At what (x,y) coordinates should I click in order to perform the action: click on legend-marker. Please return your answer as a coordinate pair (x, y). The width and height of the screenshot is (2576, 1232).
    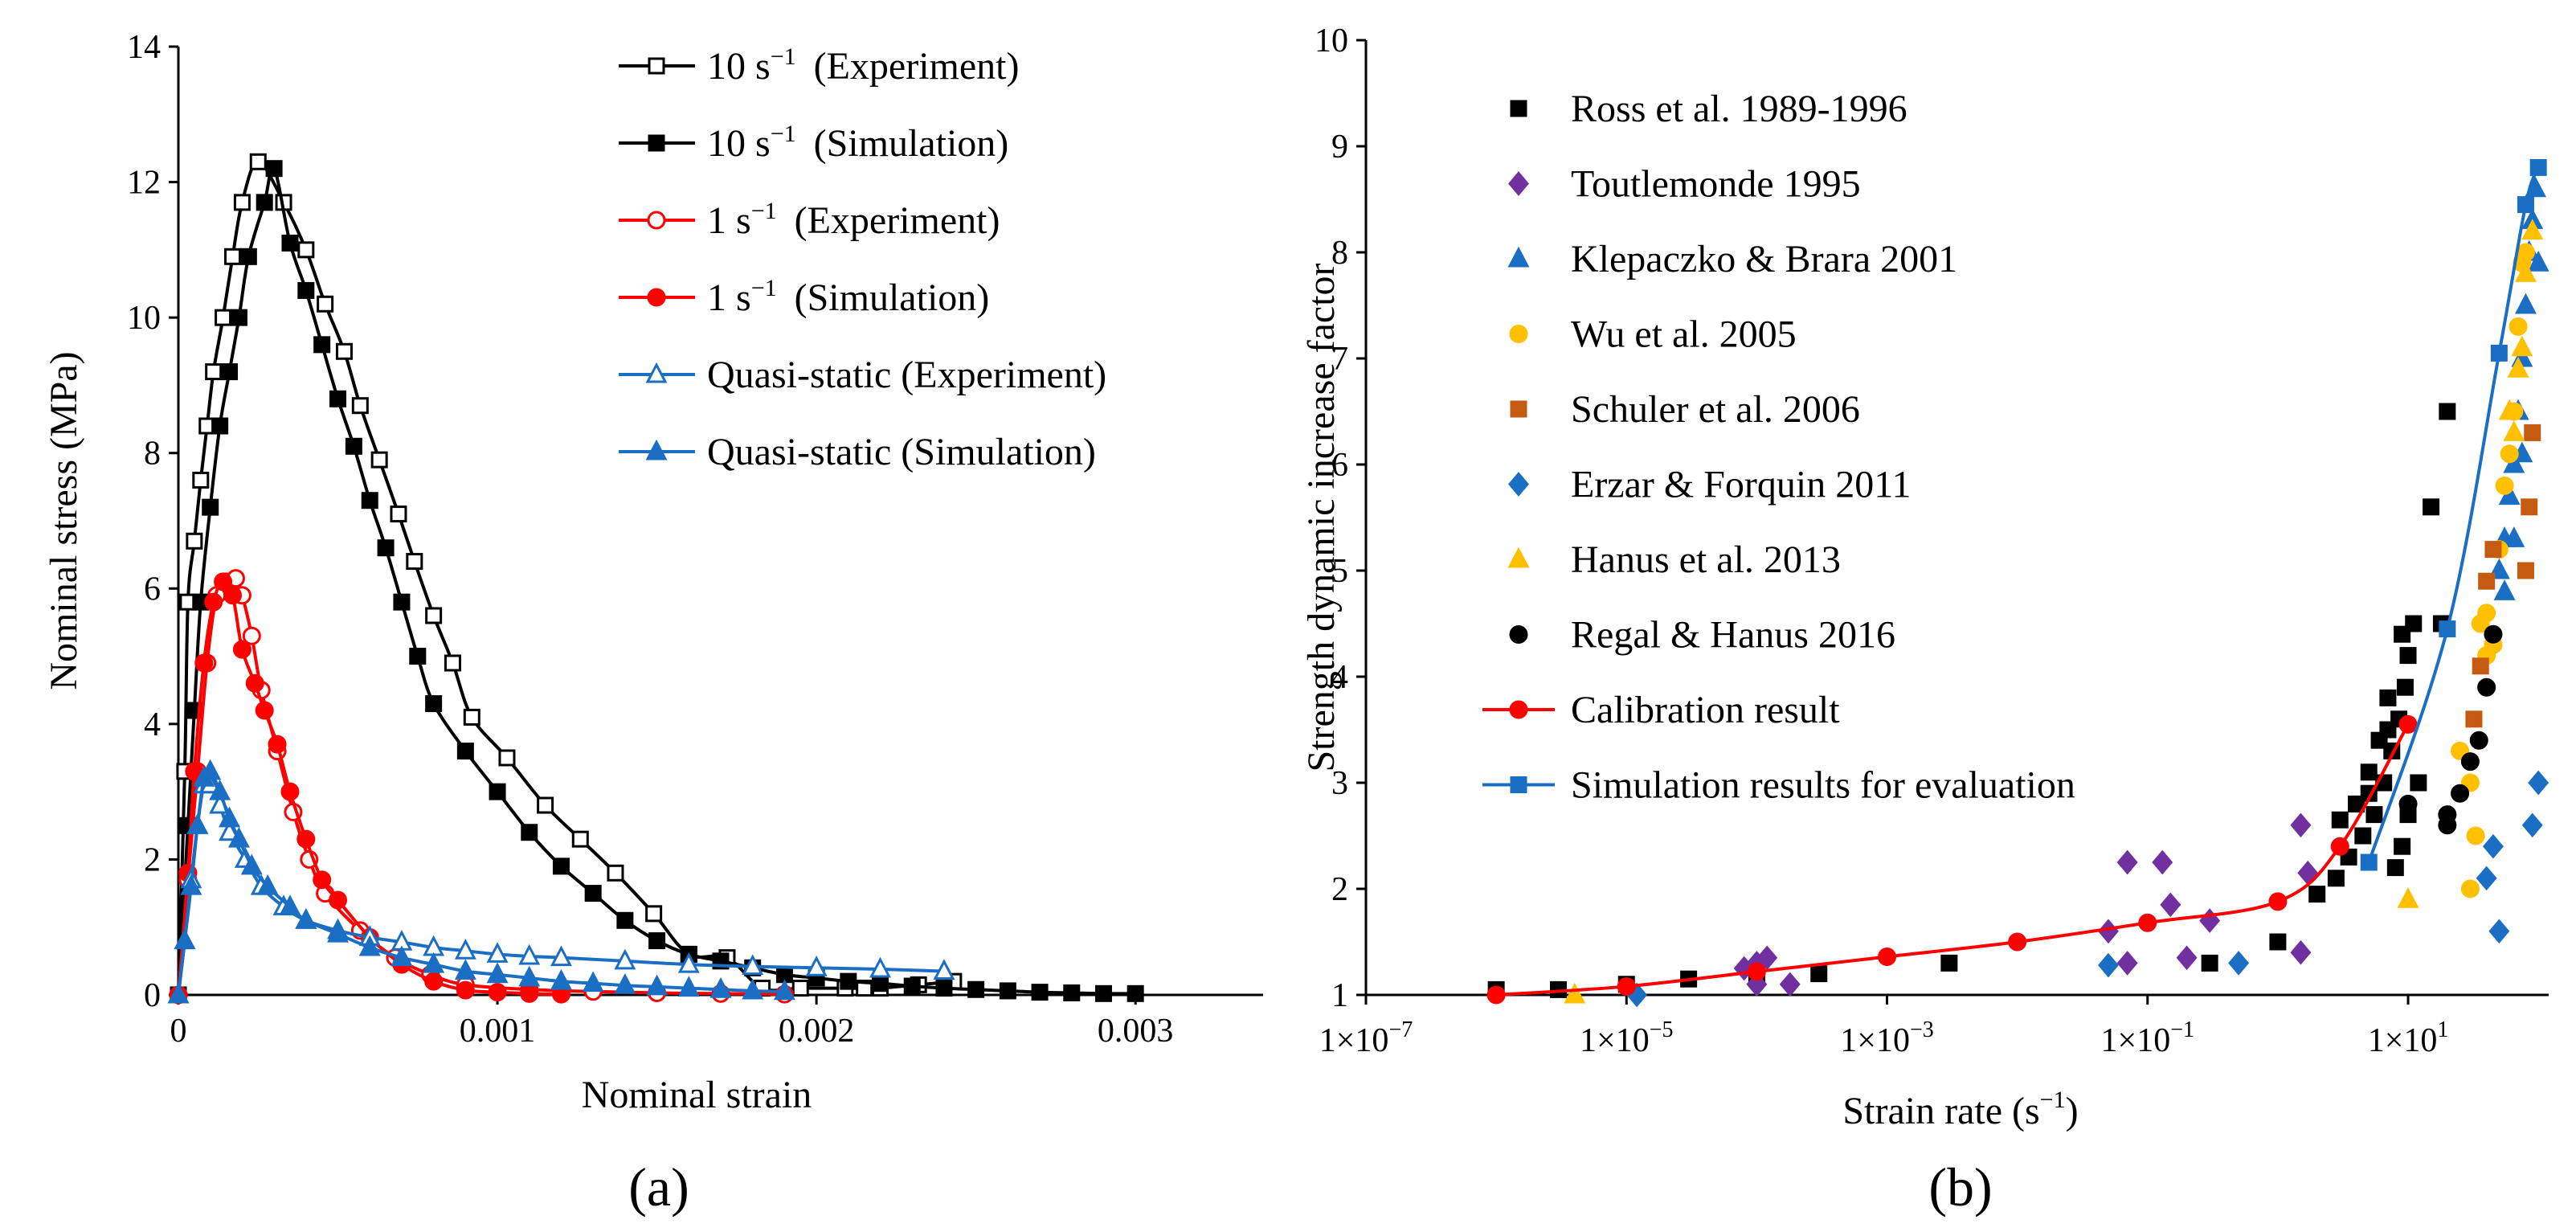
    Looking at the image, I should click on (1518, 409).